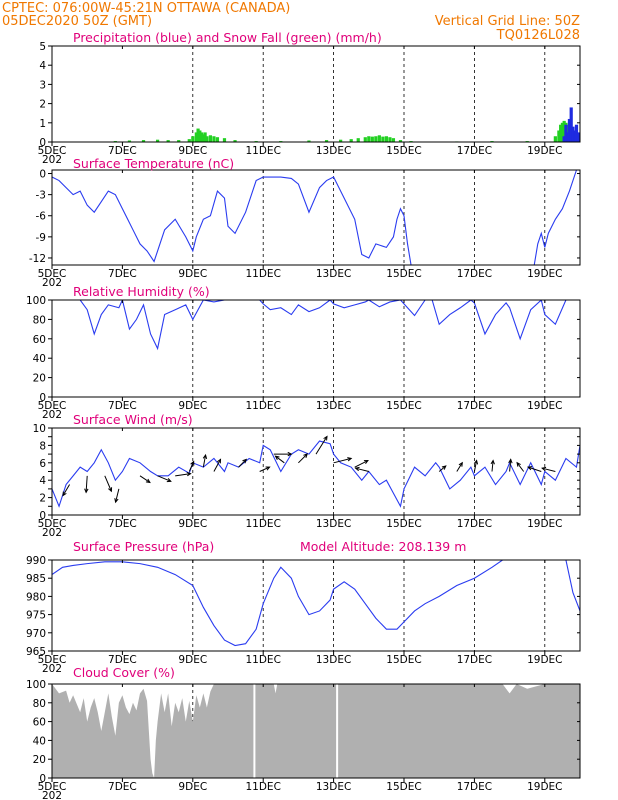  Describe the element at coordinates (262, 151) in the screenshot. I see `precip-x-tick-label: 11DEC` at that location.